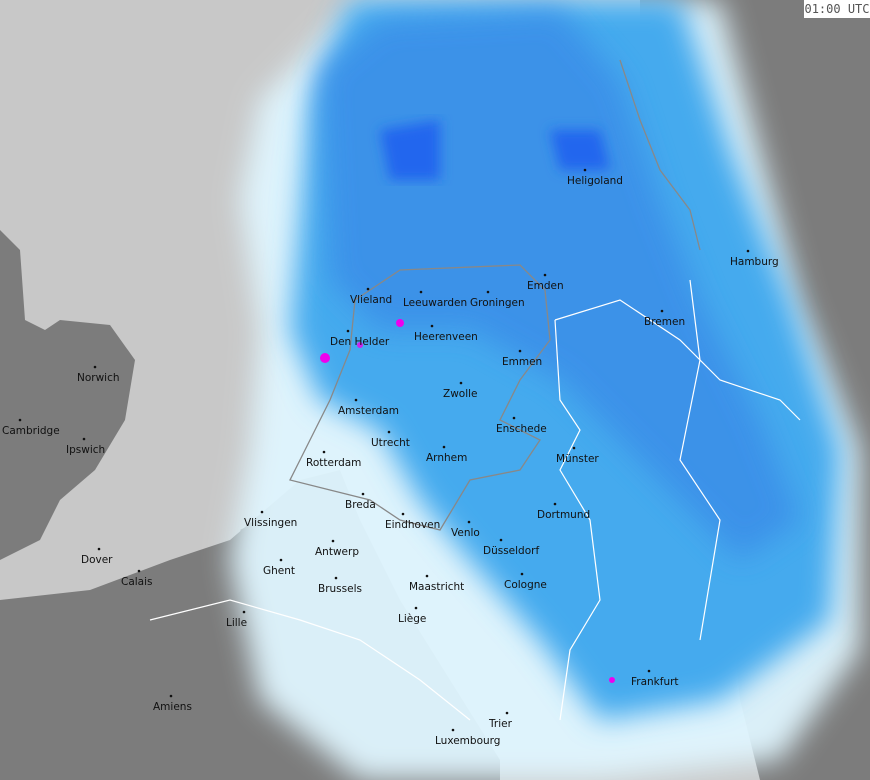 This screenshot has width=870, height=780. Describe the element at coordinates (500, 724) in the screenshot. I see `city-label: Trier` at that location.